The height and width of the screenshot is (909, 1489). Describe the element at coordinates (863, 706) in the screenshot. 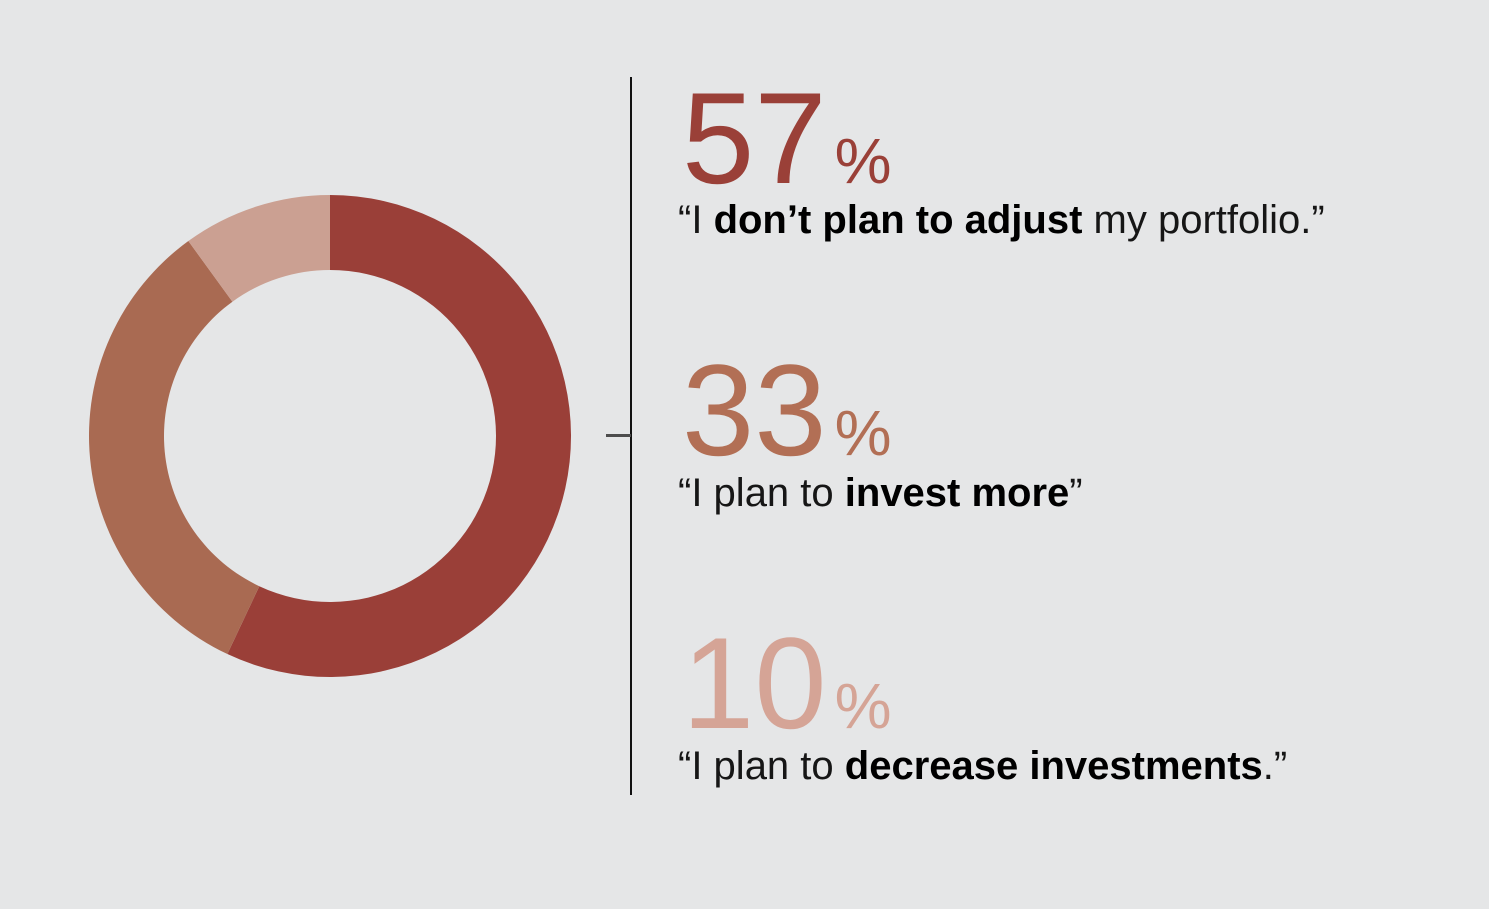

I see `stat-number-3-percent-sign: %` at that location.